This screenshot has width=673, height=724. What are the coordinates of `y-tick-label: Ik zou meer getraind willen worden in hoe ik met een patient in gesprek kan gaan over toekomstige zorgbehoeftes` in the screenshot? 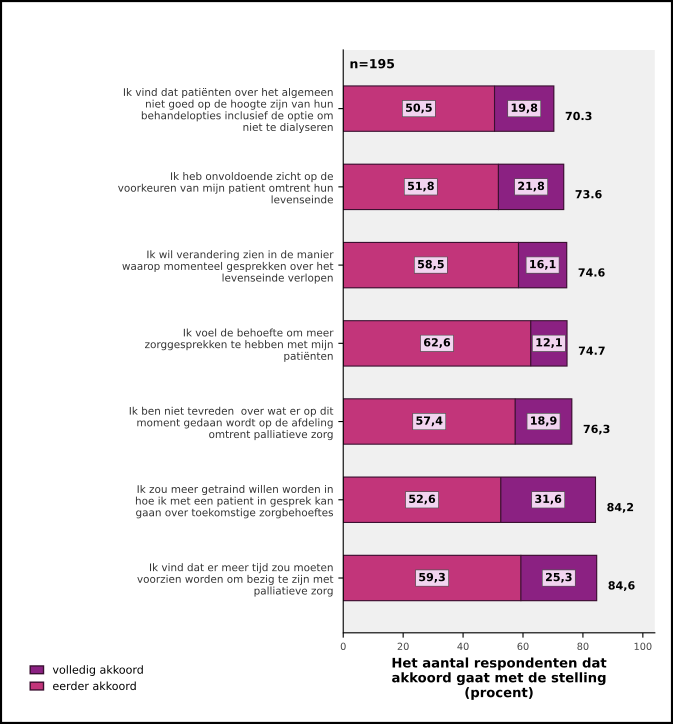 It's located at (234, 501).